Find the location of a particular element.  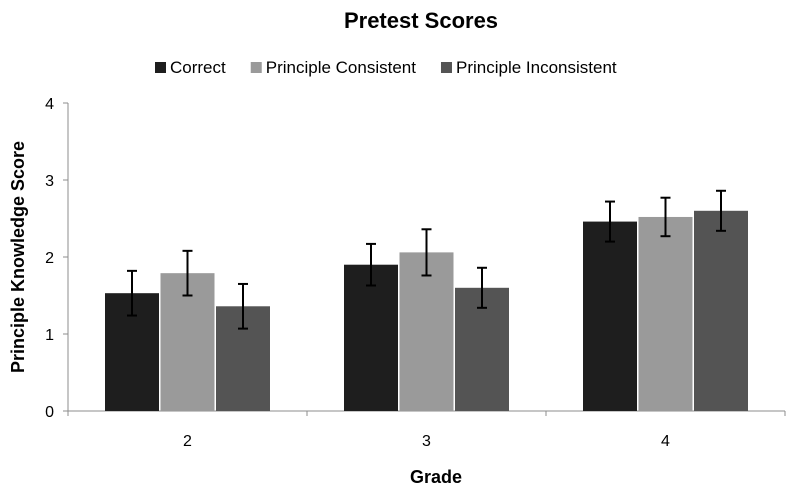

y-tick-label: 2 is located at coordinates (49, 258).